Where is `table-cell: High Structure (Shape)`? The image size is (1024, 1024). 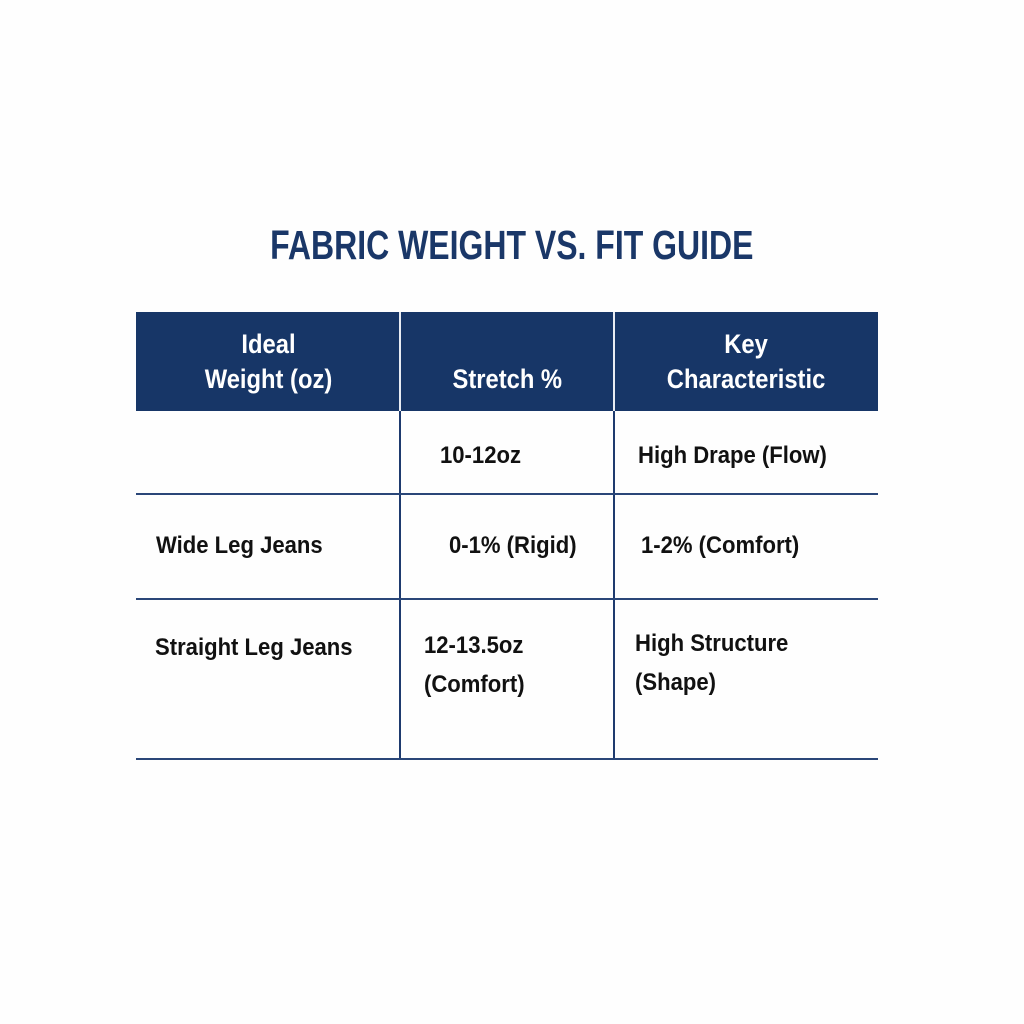
table-cell: High Structure (Shape) is located at coordinates (718, 663).